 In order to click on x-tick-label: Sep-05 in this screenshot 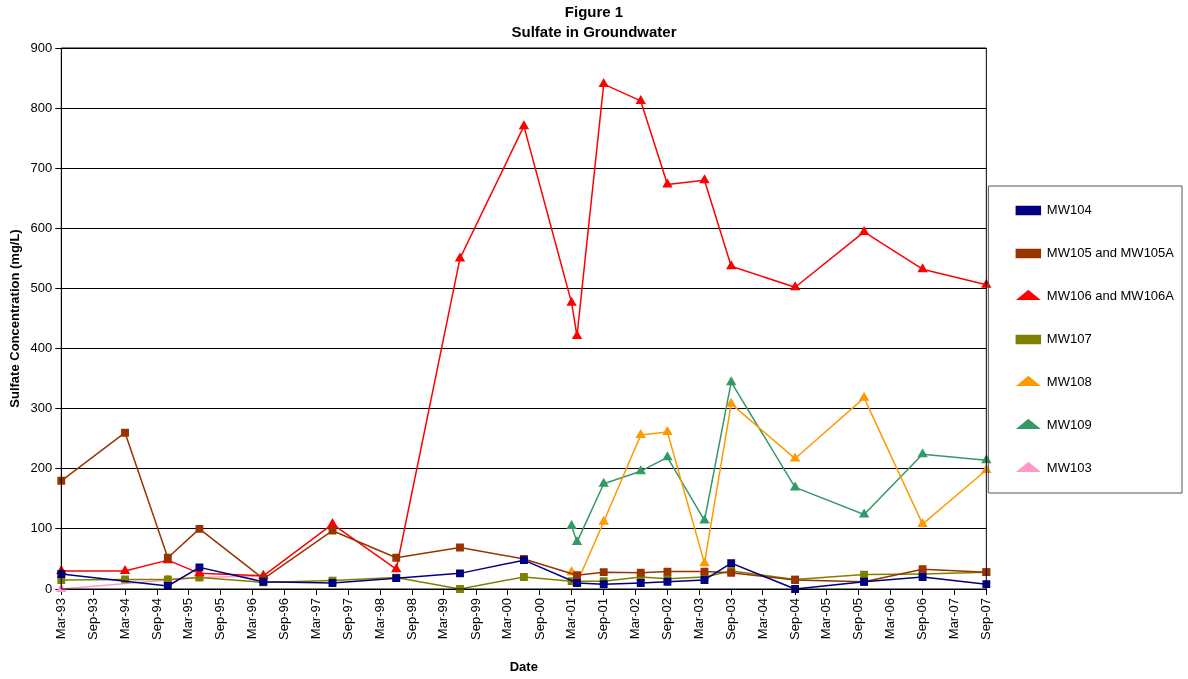, I will do `click(858, 619)`.